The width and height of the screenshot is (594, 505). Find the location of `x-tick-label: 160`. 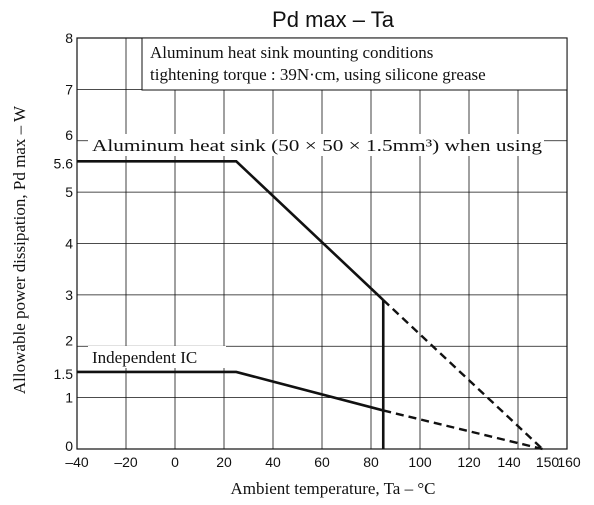

x-tick-label: 160 is located at coordinates (569, 462).